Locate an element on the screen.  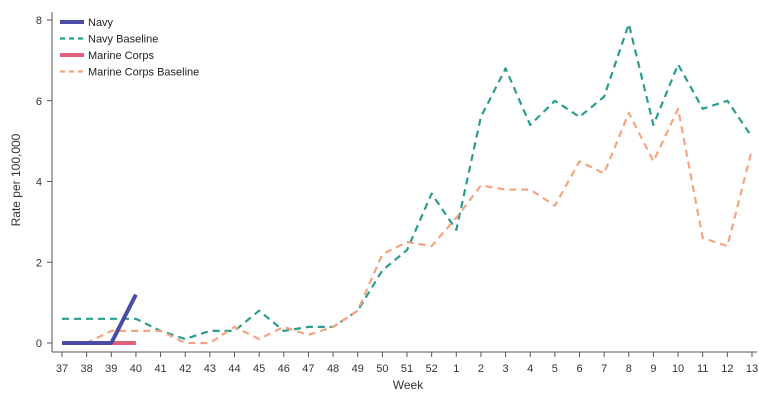
x-tick-label: 12 is located at coordinates (727, 369).